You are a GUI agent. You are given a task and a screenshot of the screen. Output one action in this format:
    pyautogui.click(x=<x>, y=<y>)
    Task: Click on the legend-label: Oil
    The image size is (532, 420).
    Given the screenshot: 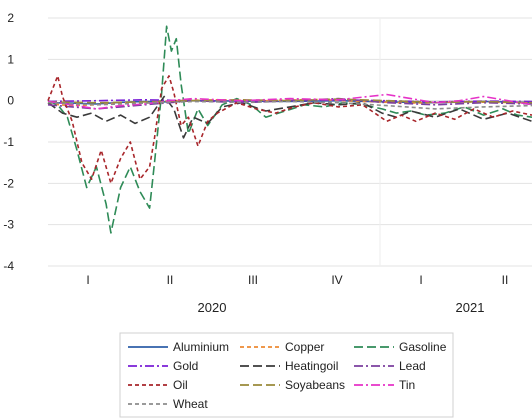 What is the action you would take?
    pyautogui.click(x=180, y=385)
    